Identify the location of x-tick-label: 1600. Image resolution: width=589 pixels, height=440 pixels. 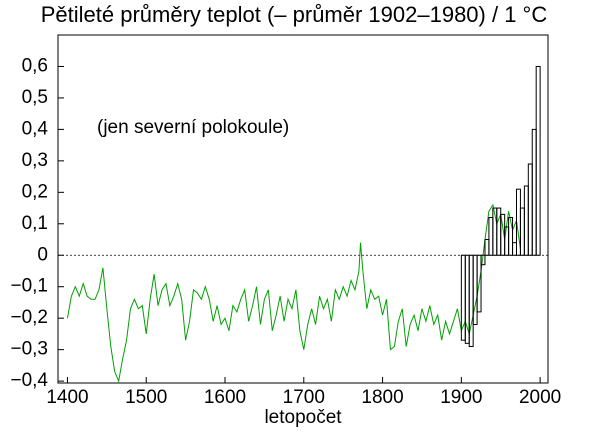
(225, 397).